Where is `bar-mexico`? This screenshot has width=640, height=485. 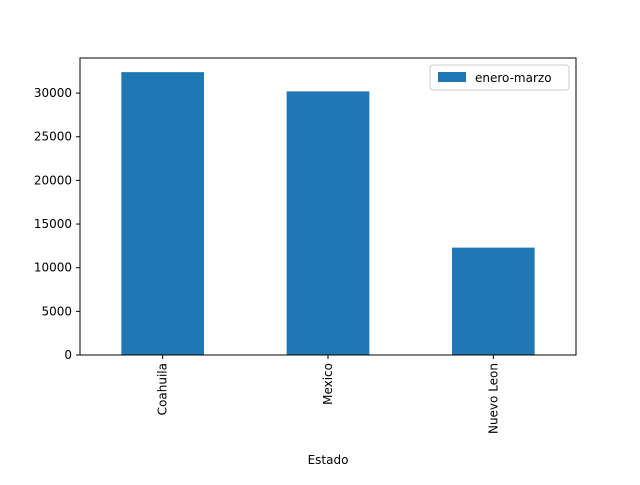 bar-mexico is located at coordinates (328, 223).